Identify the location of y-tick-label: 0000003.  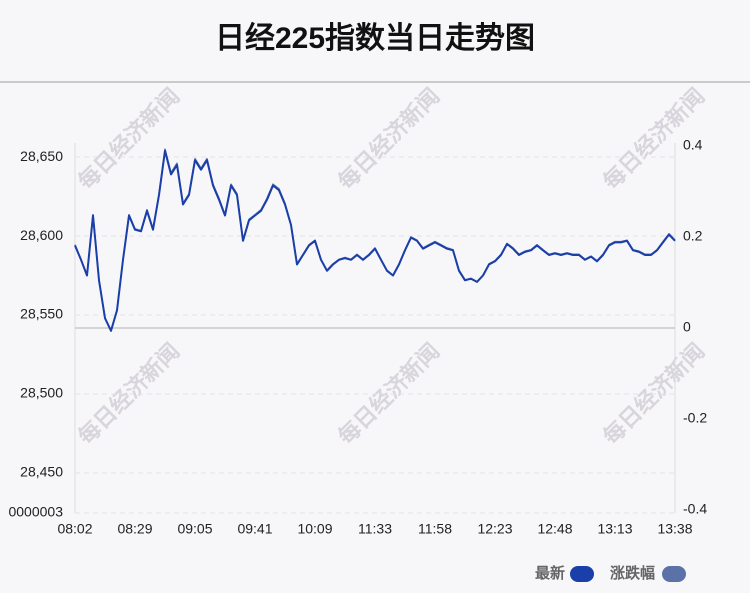
(35, 512).